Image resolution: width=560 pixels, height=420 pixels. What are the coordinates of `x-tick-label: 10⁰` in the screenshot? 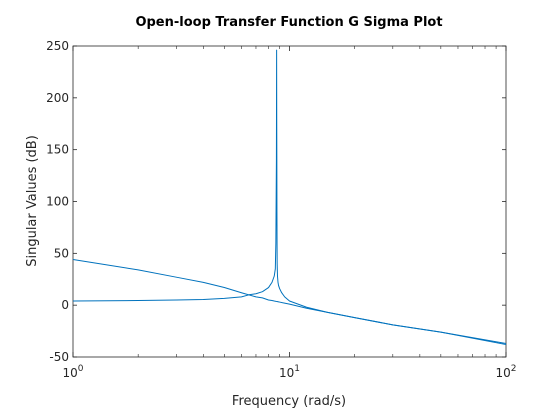 It's located at (72, 372).